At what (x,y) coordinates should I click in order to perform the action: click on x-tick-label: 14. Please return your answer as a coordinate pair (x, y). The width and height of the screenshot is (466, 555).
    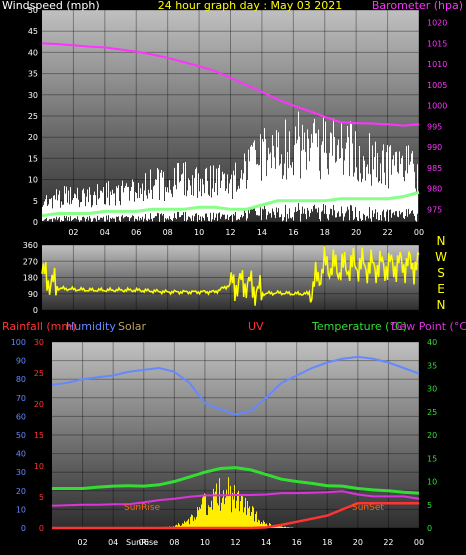
    Looking at the image, I should click on (266, 542).